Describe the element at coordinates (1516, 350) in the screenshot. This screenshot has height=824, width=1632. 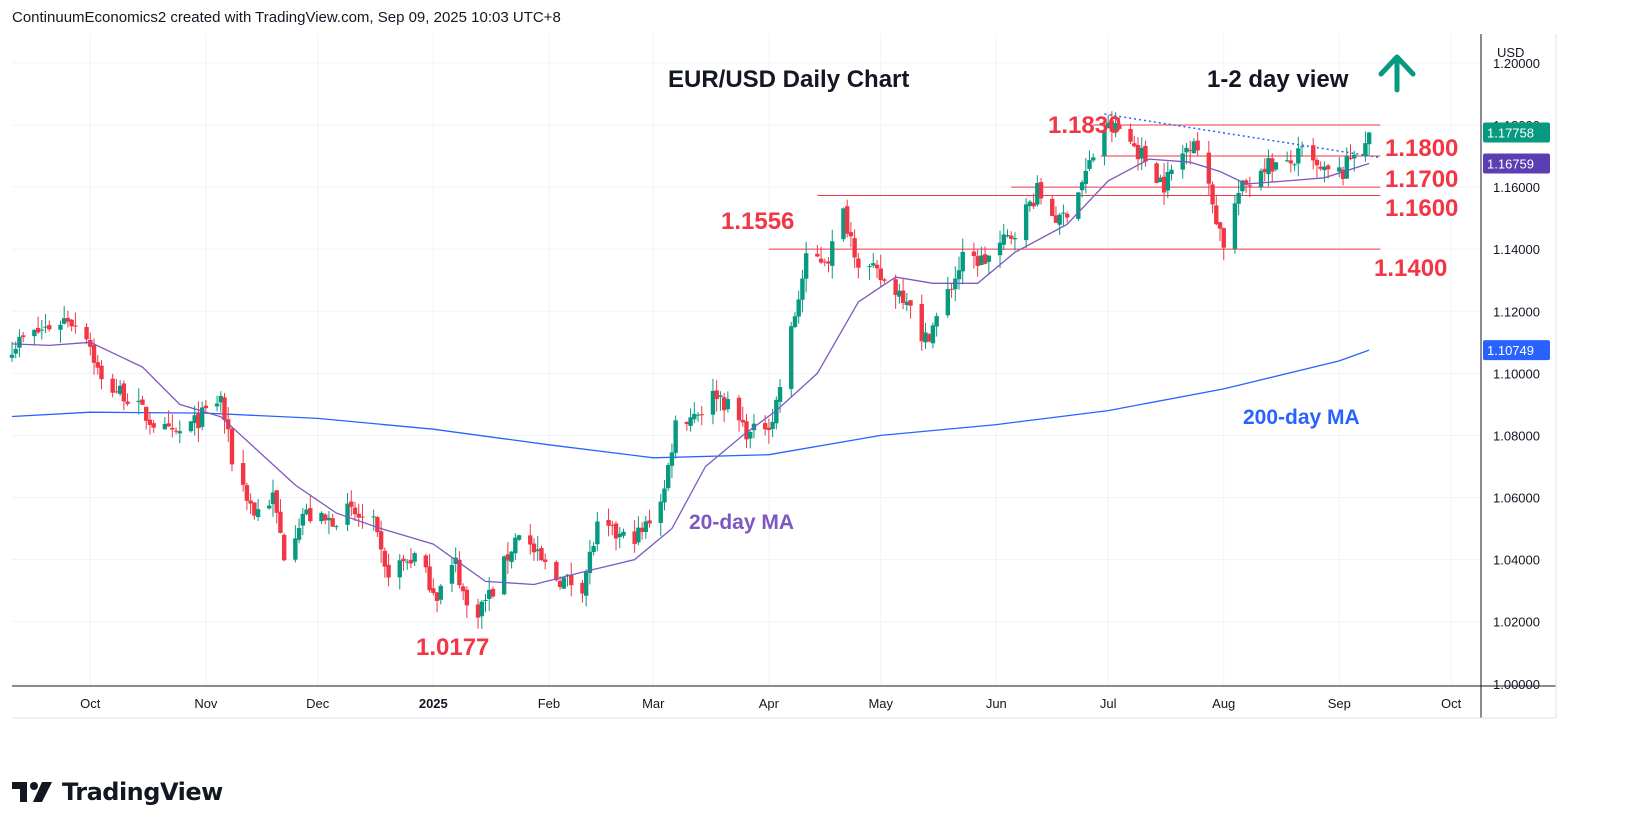
I see `ma200-price-tag: 1.10749` at that location.